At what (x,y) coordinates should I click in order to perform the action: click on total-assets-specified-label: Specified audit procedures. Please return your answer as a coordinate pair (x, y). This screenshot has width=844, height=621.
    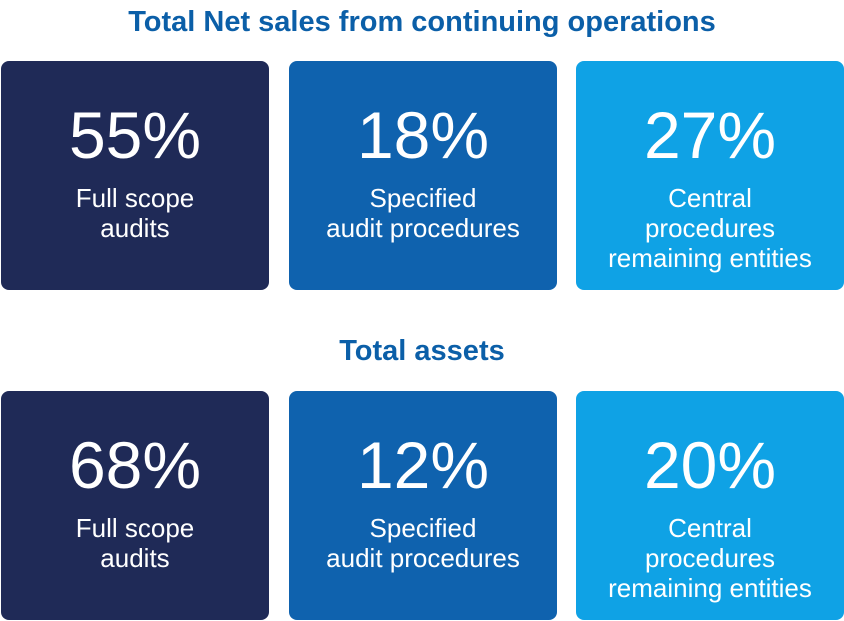
    Looking at the image, I should click on (423, 543).